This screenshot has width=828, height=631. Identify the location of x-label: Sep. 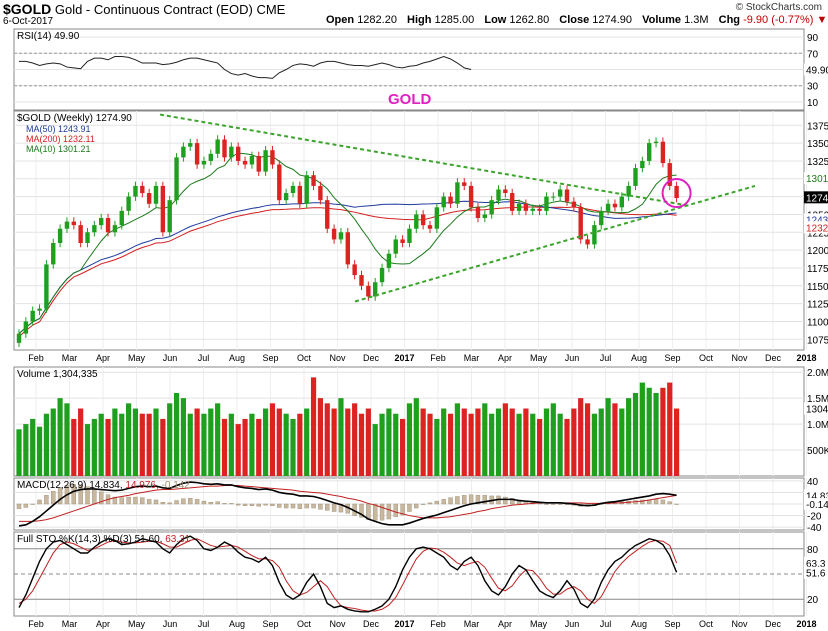
(270, 358).